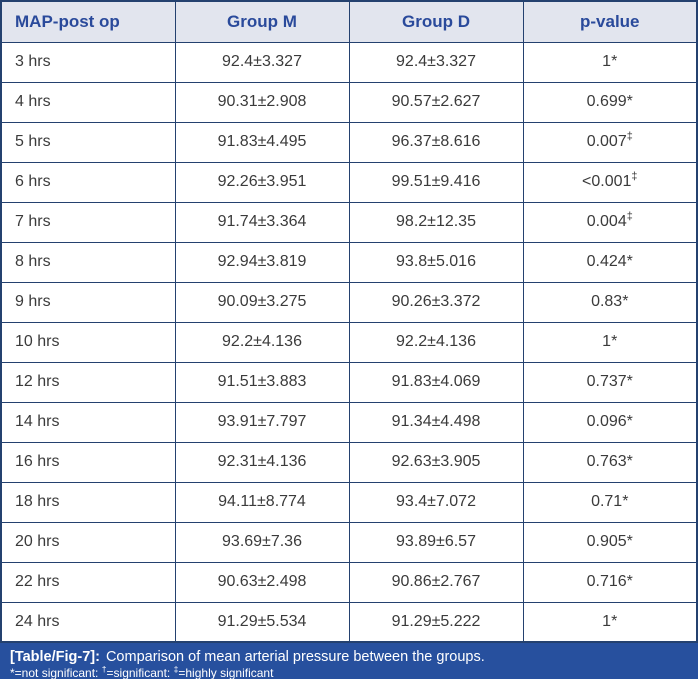  Describe the element at coordinates (262, 622) in the screenshot. I see `group-m-cell: 91.29±5.534` at that location.